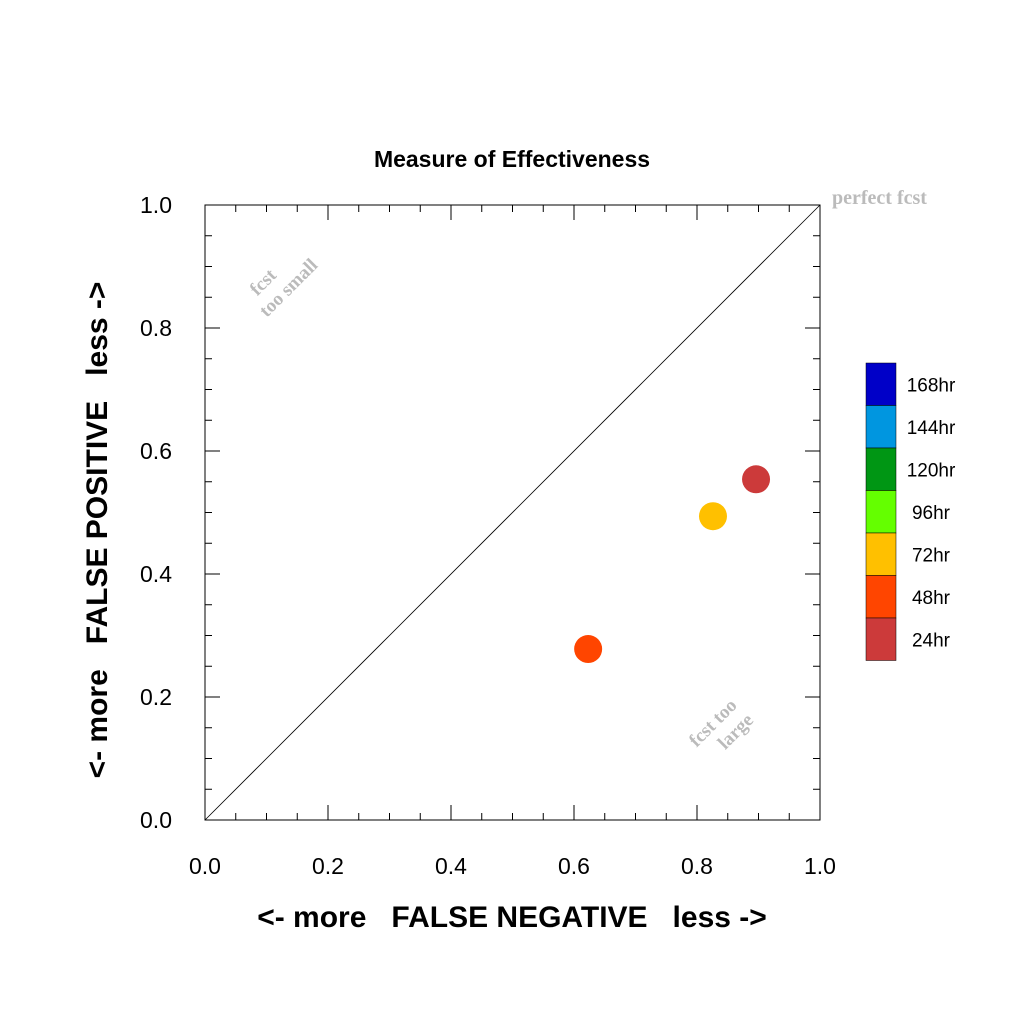 The width and height of the screenshot is (1024, 1024). Describe the element at coordinates (820, 866) in the screenshot. I see `x-tick-label: 1.0` at that location.